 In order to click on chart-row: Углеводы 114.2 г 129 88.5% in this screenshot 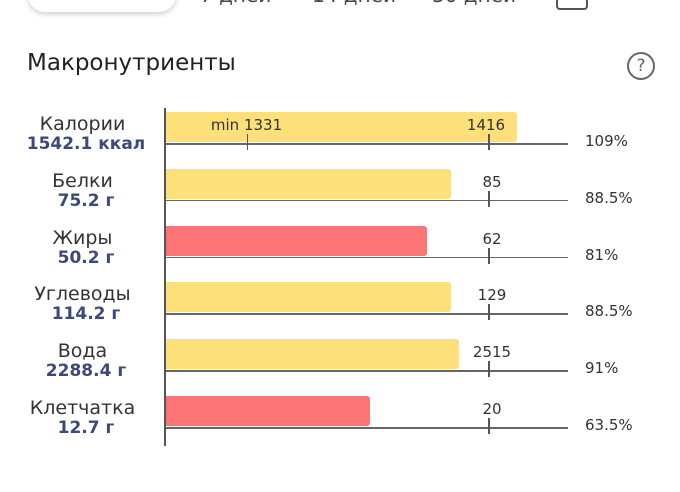, I will do `click(340, 308)`.